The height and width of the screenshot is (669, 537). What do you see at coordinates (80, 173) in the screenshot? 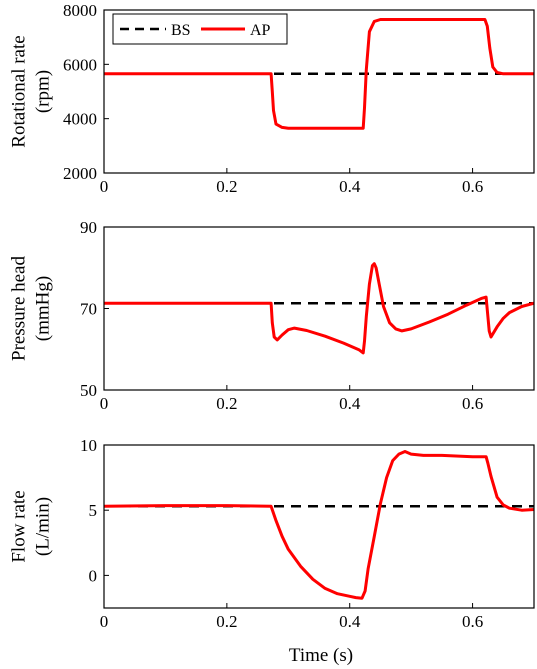
I see `y-tick-label: 2000` at bounding box center [80, 173].